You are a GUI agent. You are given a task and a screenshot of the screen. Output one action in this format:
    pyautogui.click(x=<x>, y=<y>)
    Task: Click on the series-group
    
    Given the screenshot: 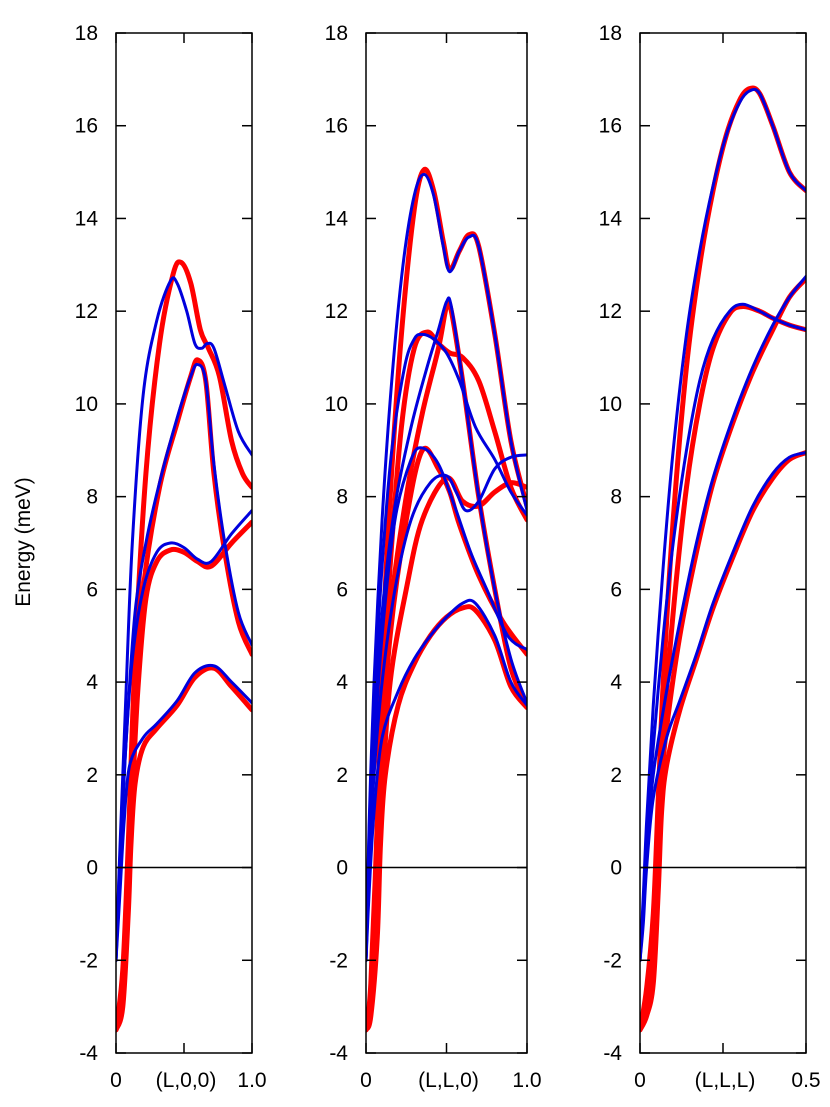 What is the action you would take?
    pyautogui.click(x=184, y=646)
    